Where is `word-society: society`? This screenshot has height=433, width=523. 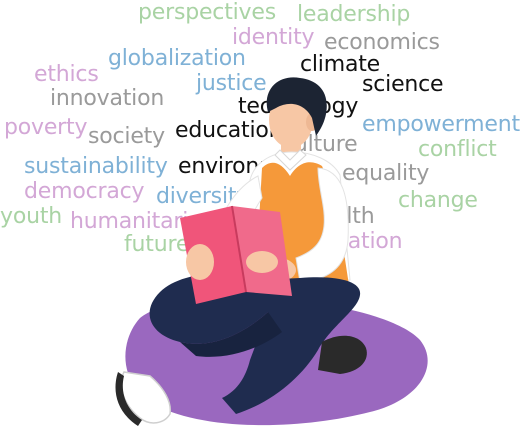
word-society: society is located at coordinates (126, 136).